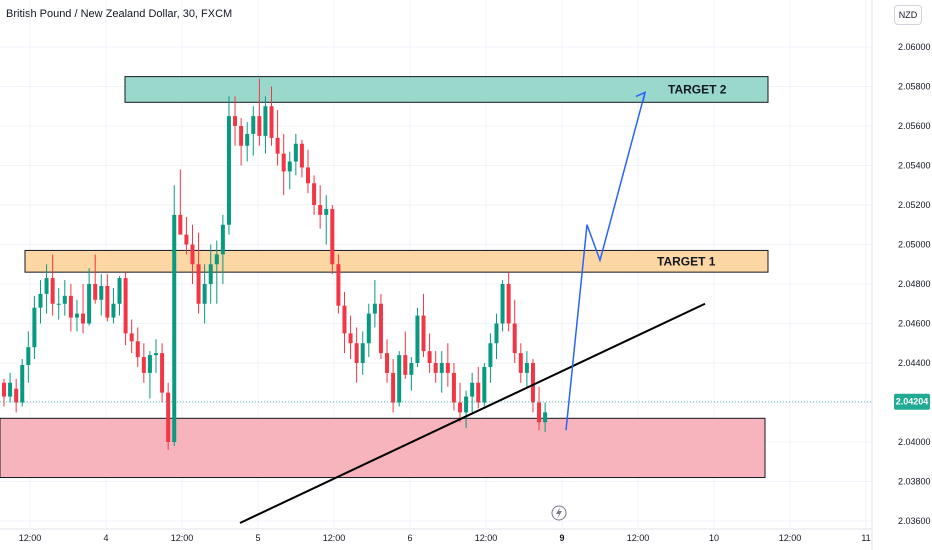 The image size is (932, 550). Describe the element at coordinates (912, 402) in the screenshot. I see `last-price-label: 2.04204` at that location.